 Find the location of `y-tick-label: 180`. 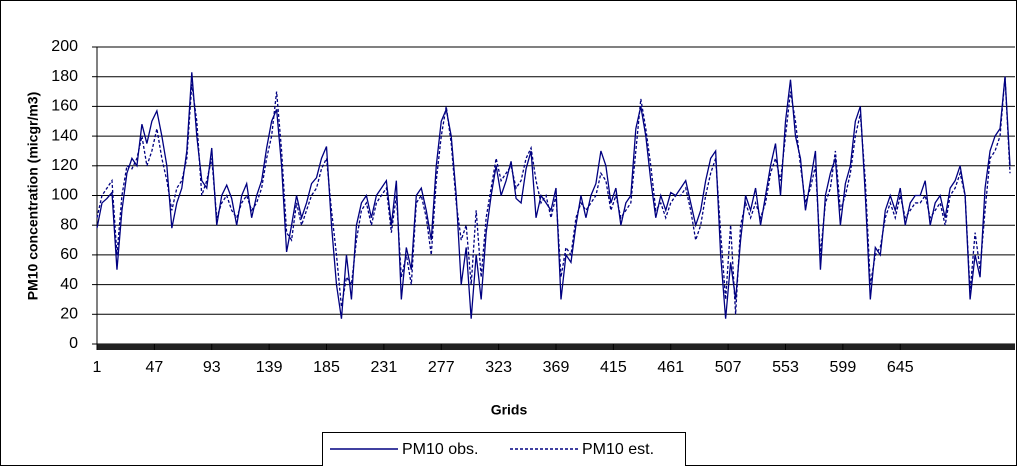

y-tick-label: 180 is located at coordinates (64, 76).